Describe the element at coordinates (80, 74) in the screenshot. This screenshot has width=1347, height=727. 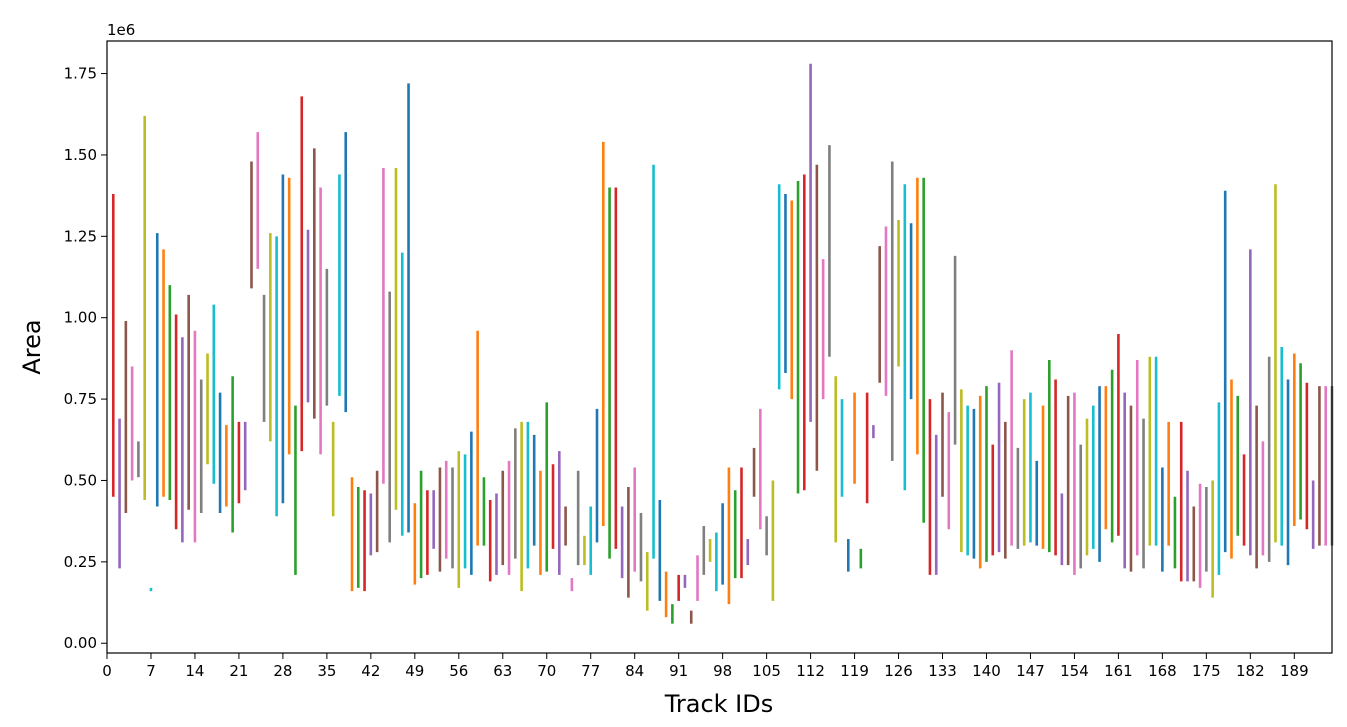
I see `y-tick-label: 1.75` at that location.